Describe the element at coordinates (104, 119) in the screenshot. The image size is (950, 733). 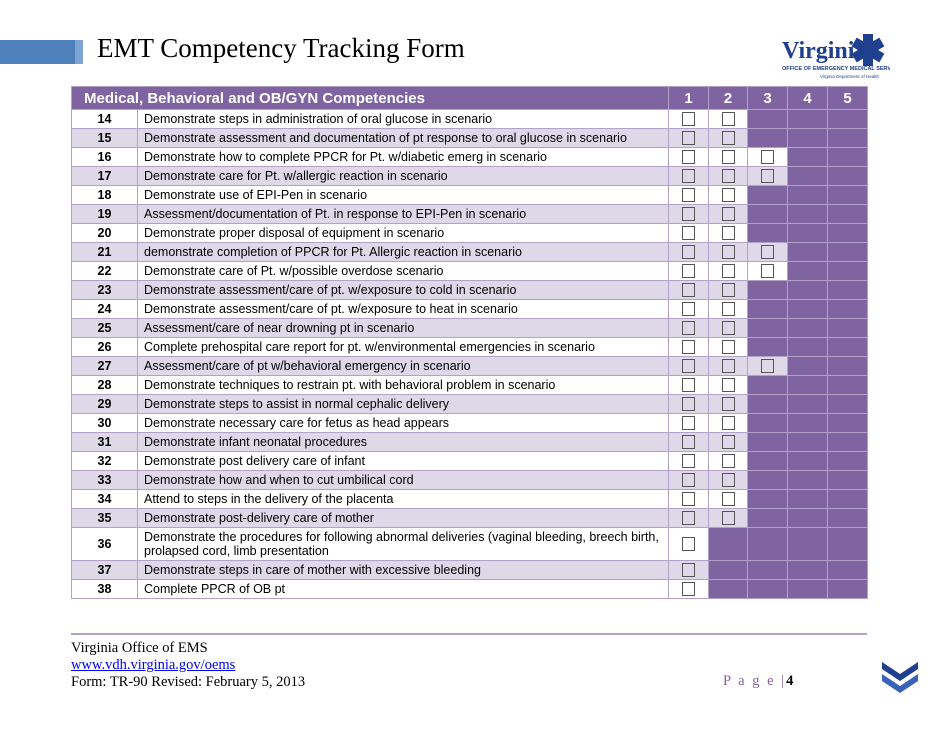
I see `row-number: 14` at that location.